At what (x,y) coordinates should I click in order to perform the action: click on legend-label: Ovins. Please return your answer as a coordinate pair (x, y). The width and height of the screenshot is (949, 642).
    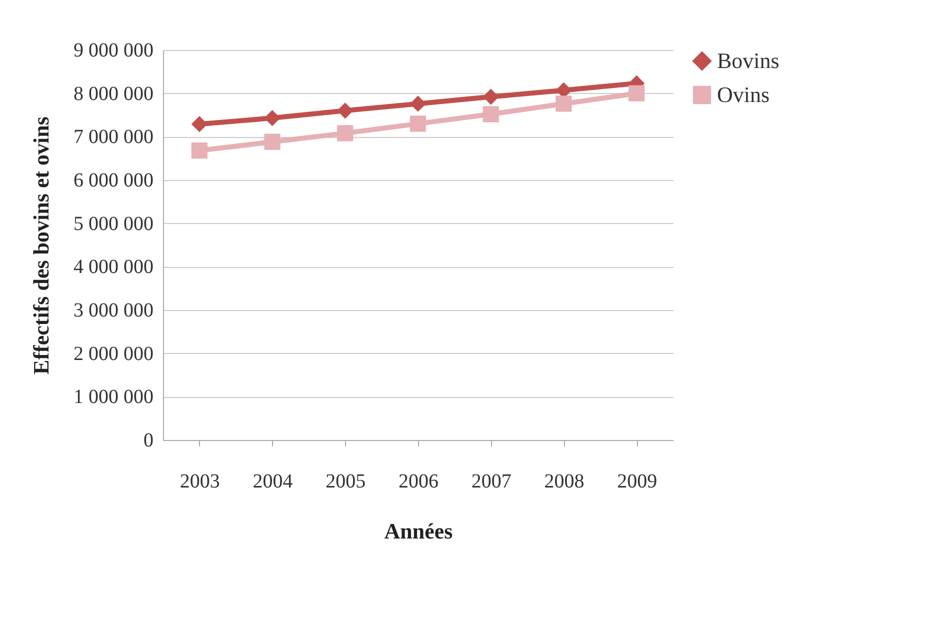
    Looking at the image, I should click on (743, 94).